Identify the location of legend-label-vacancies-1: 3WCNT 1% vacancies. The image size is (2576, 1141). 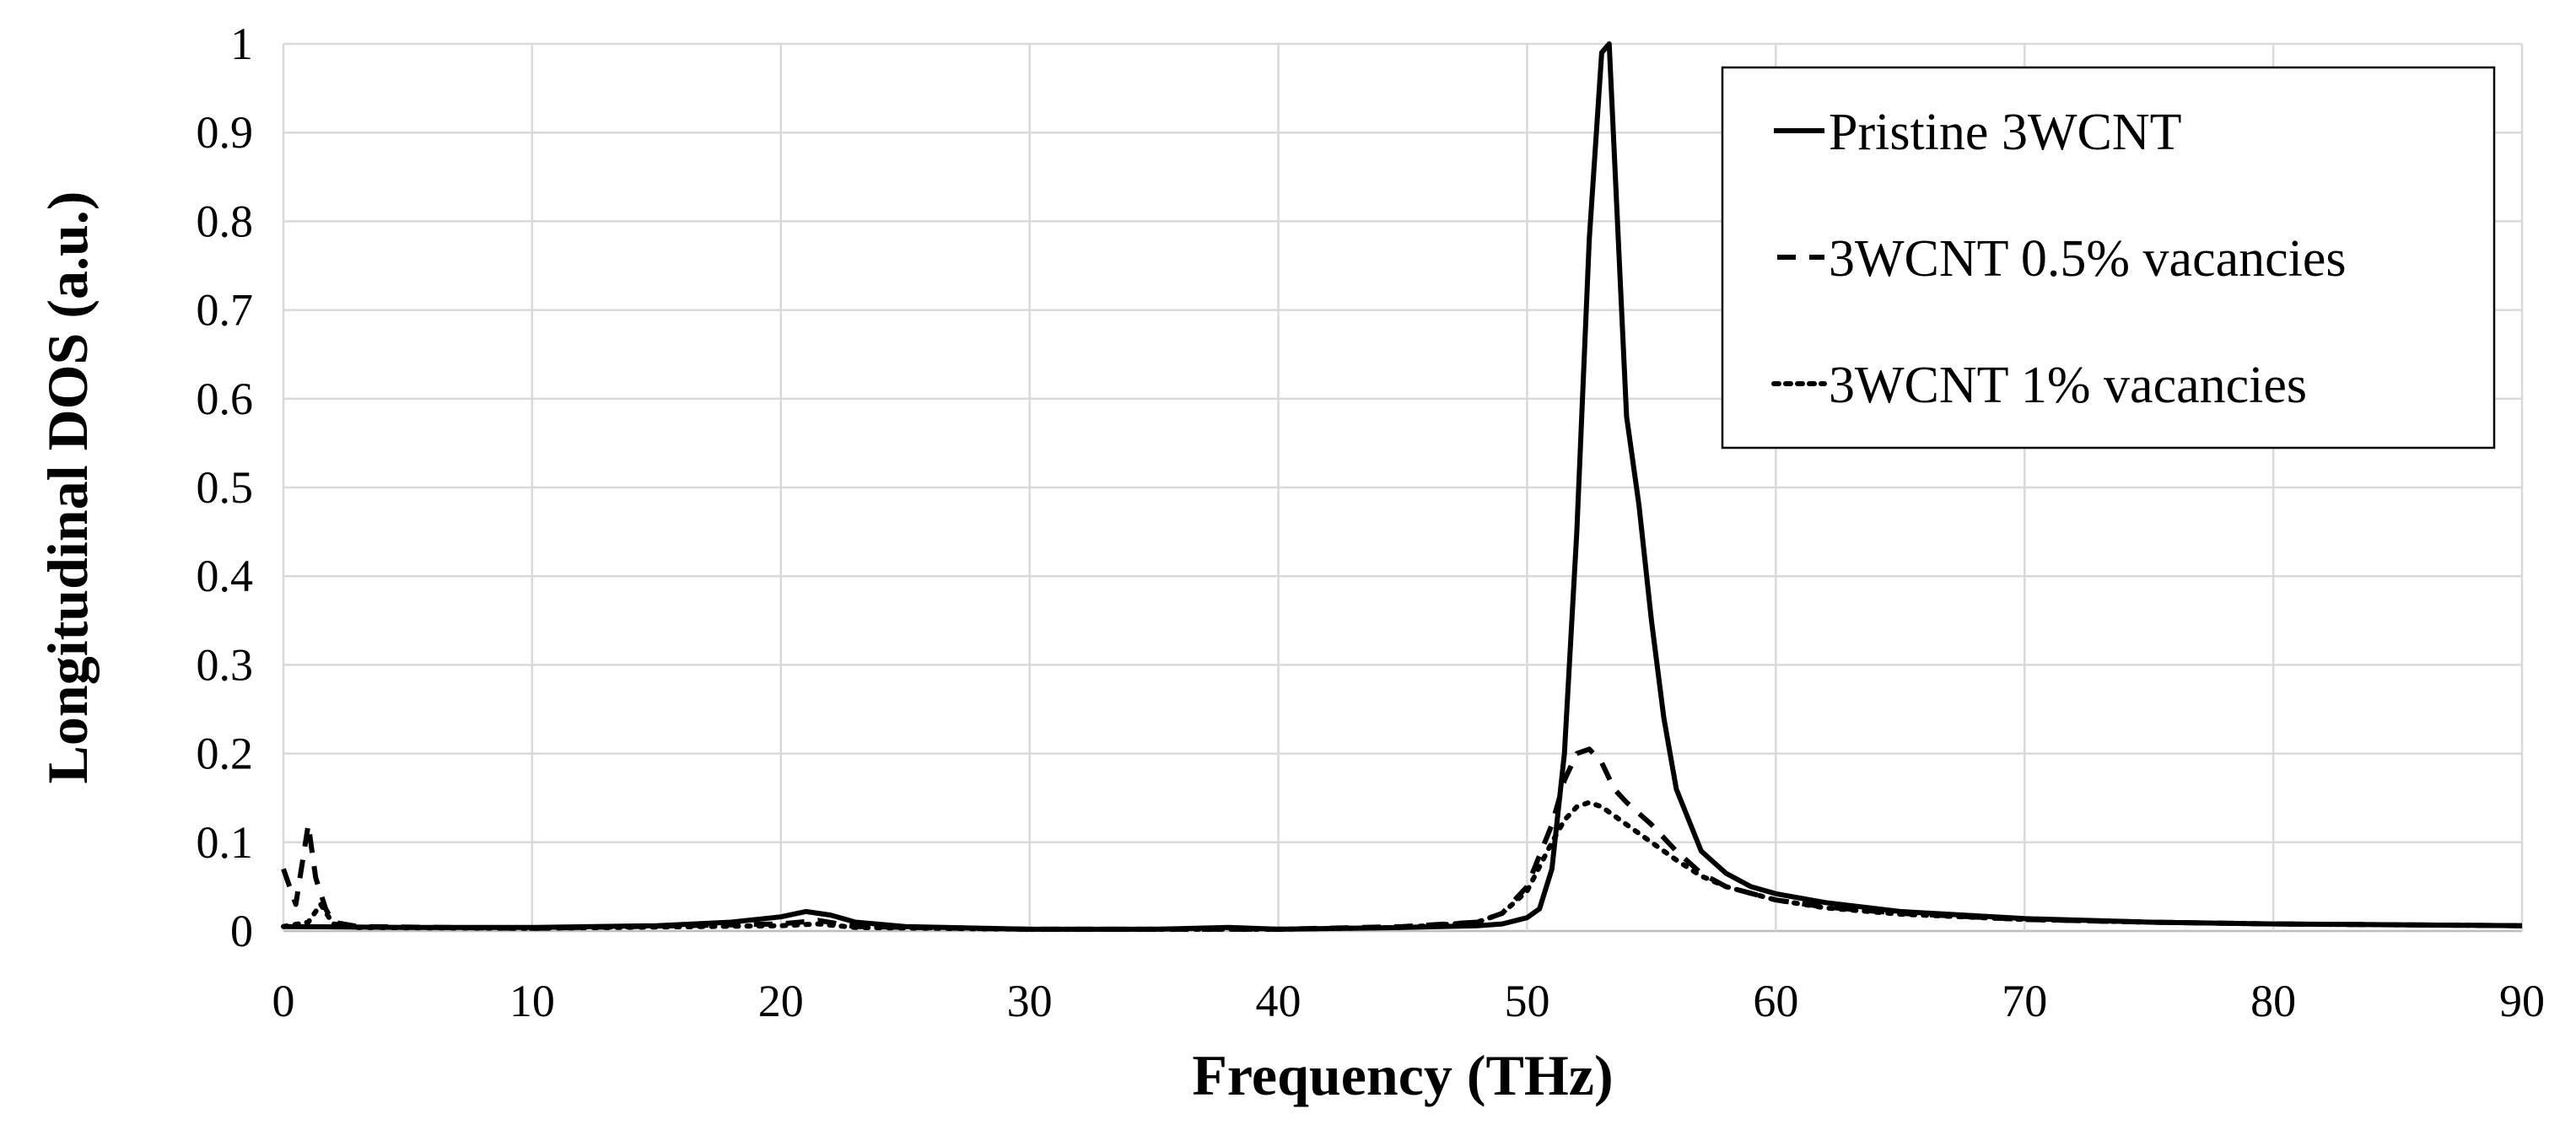
(2068, 385).